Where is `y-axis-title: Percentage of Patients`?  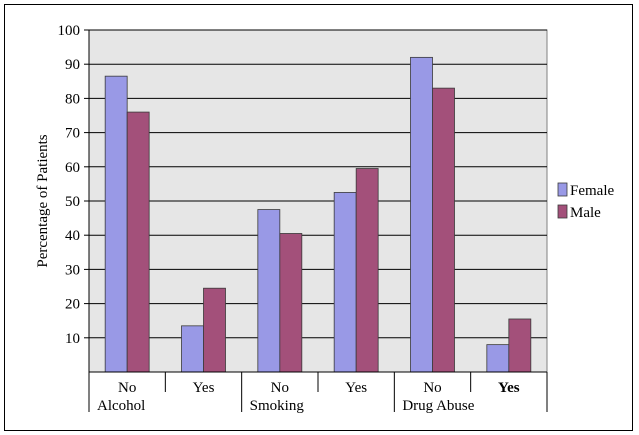
y-axis-title: Percentage of Patients is located at coordinates (43, 200).